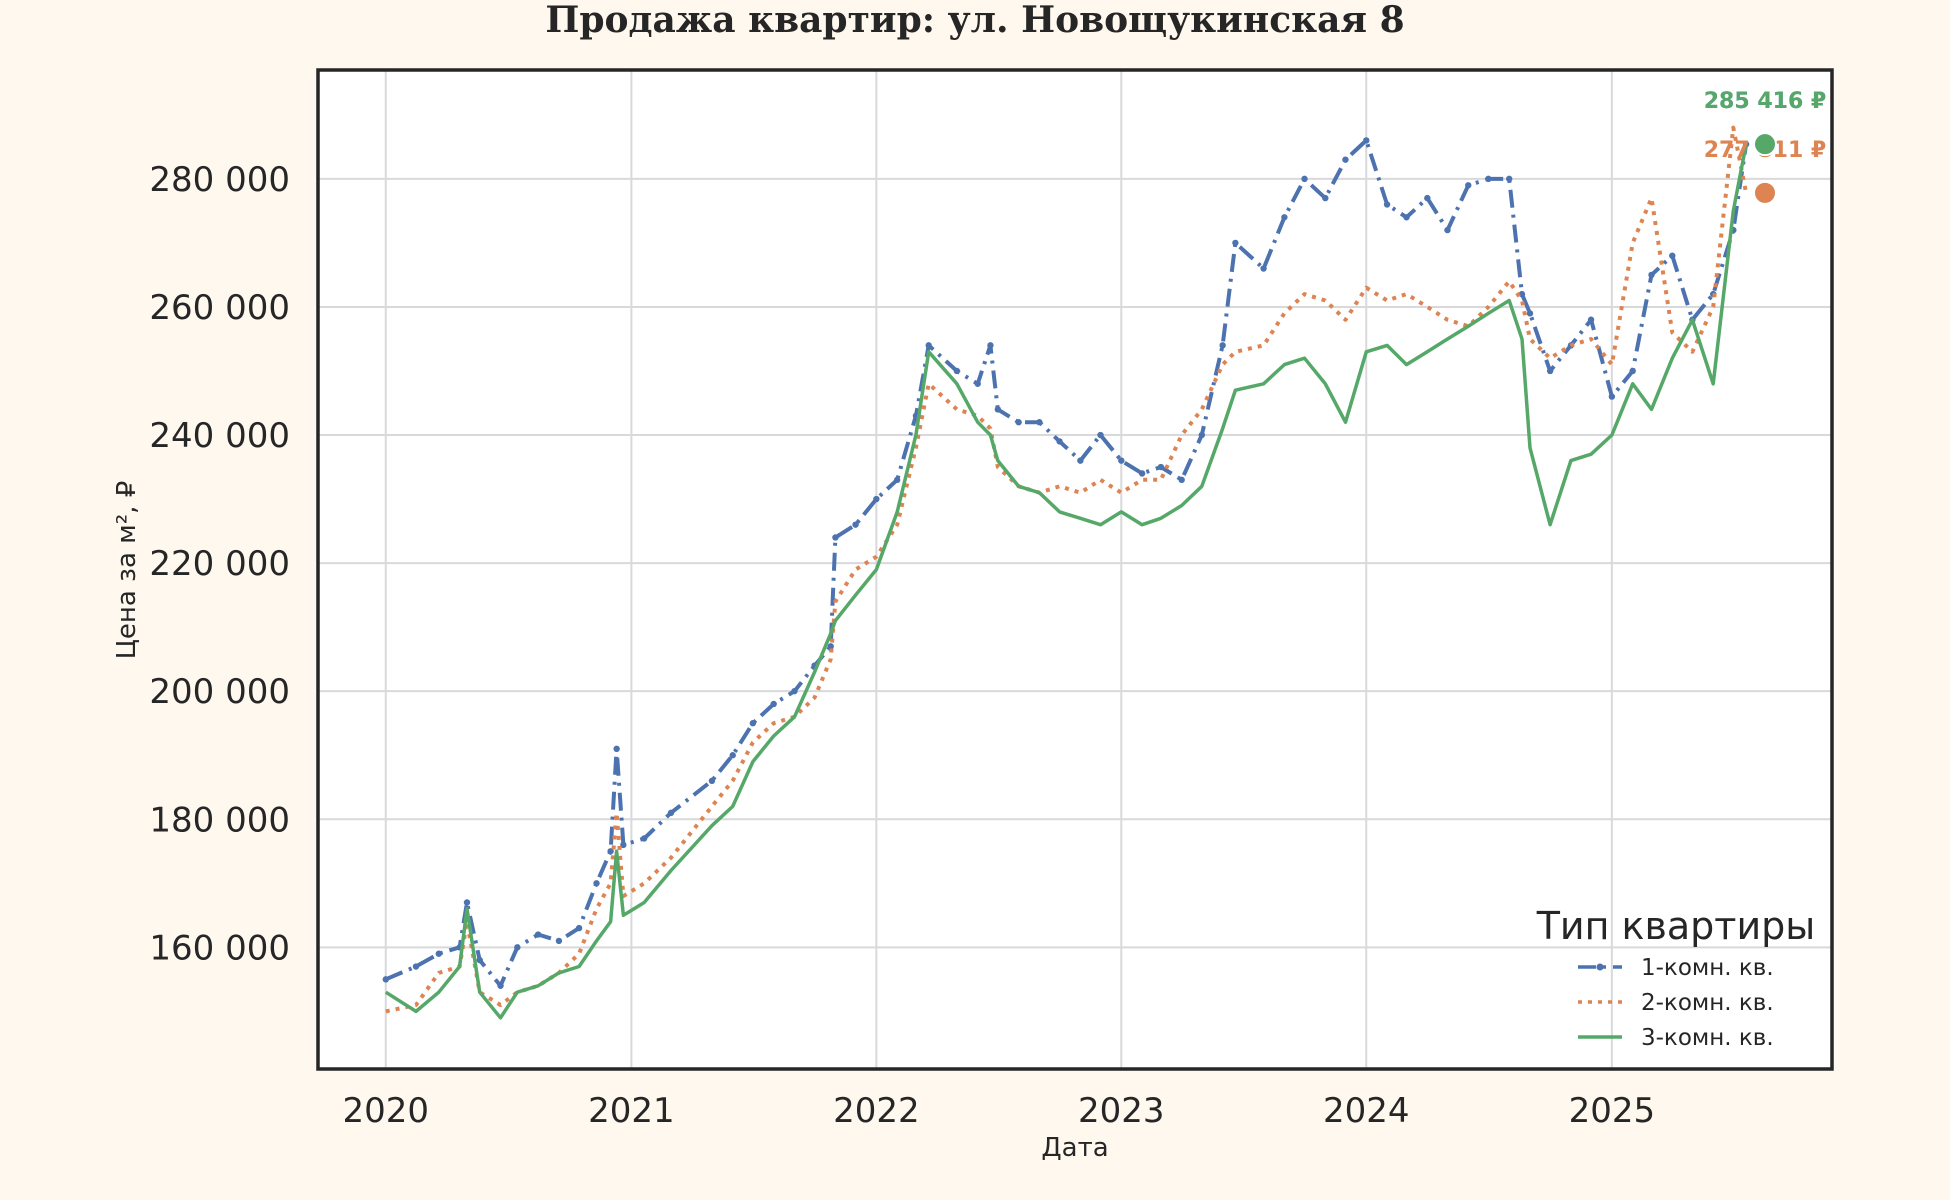 This screenshot has height=1200, width=1950. What do you see at coordinates (219, 180) in the screenshot?
I see `y-tick-label: 280 000` at bounding box center [219, 180].